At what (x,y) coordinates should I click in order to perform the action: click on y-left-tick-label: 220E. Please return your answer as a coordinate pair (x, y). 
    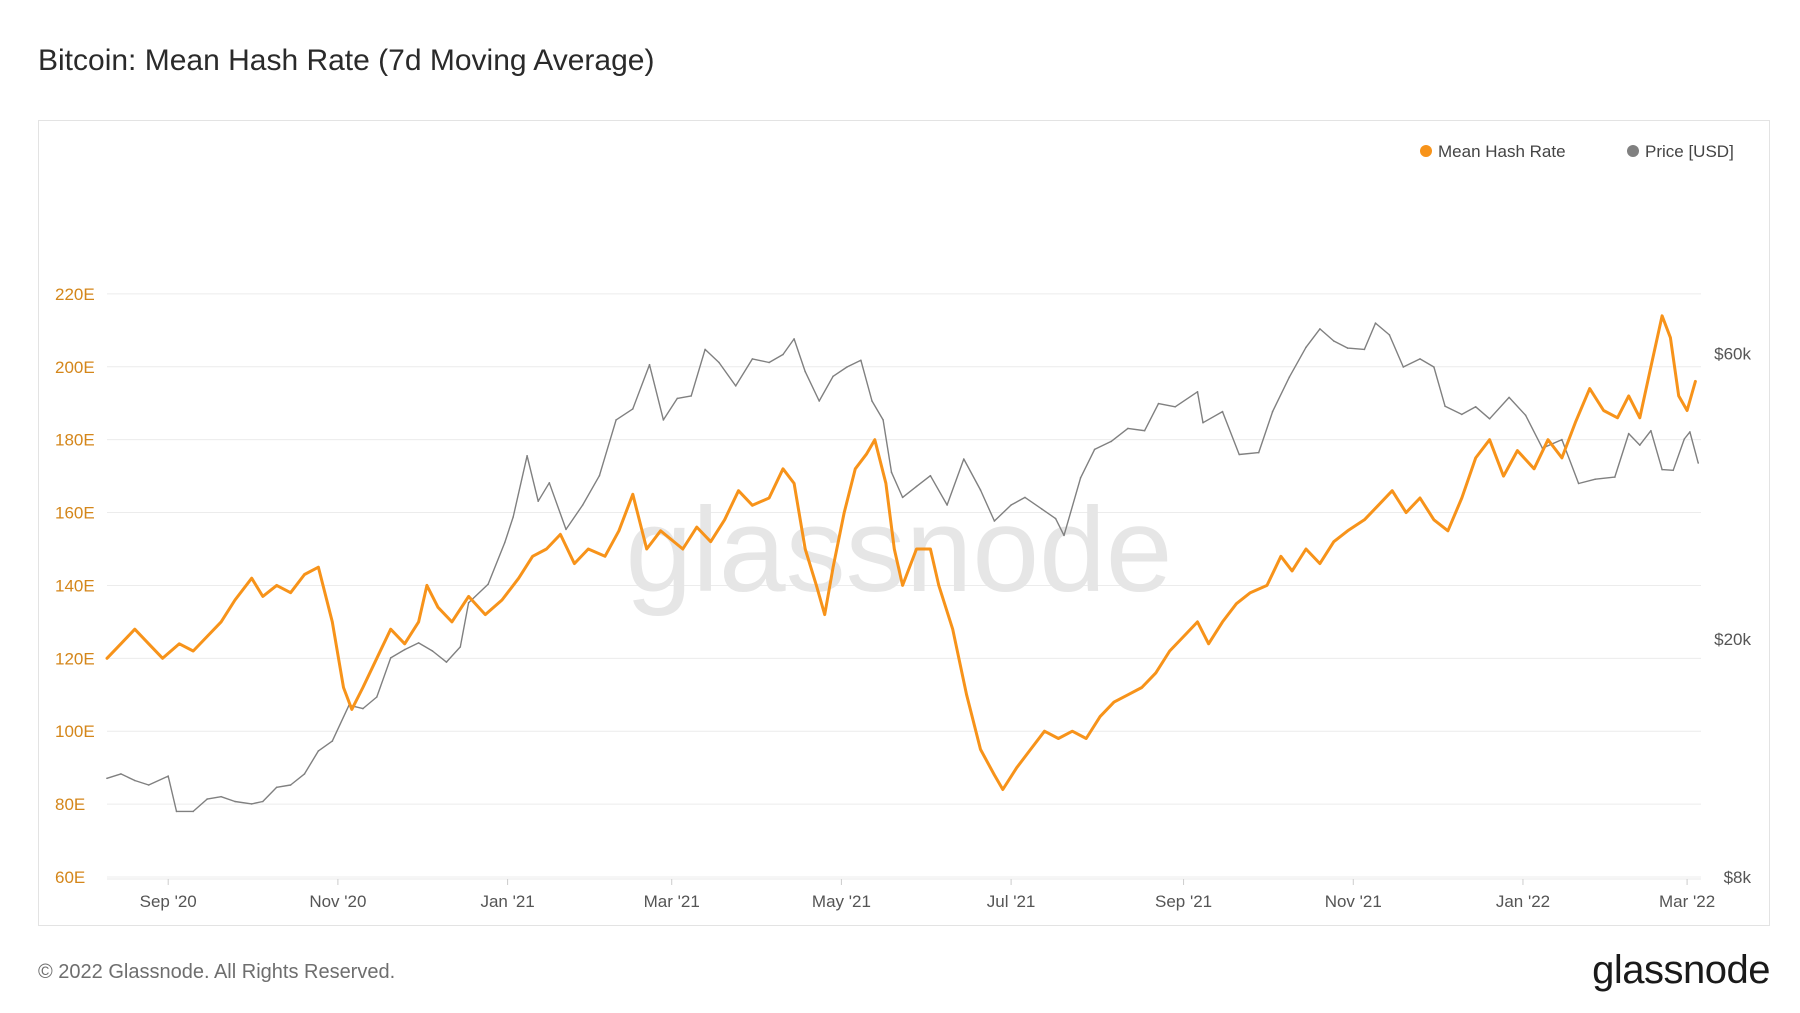
    Looking at the image, I should click on (75, 294).